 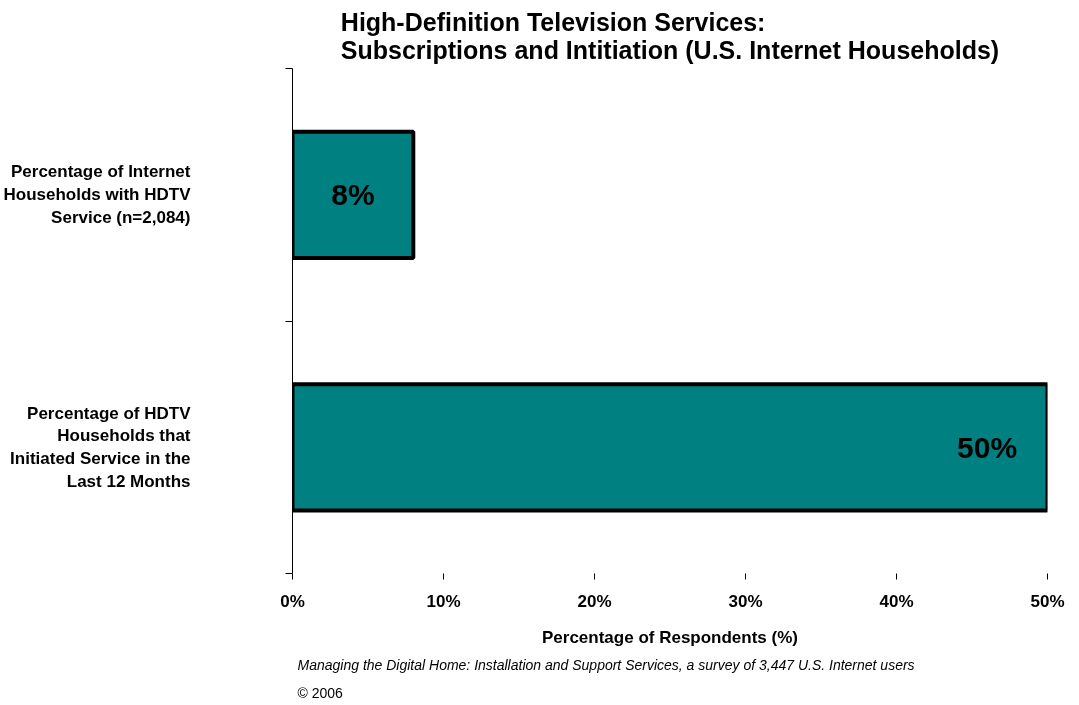 I want to click on text: © 2006, so click(x=320, y=692).